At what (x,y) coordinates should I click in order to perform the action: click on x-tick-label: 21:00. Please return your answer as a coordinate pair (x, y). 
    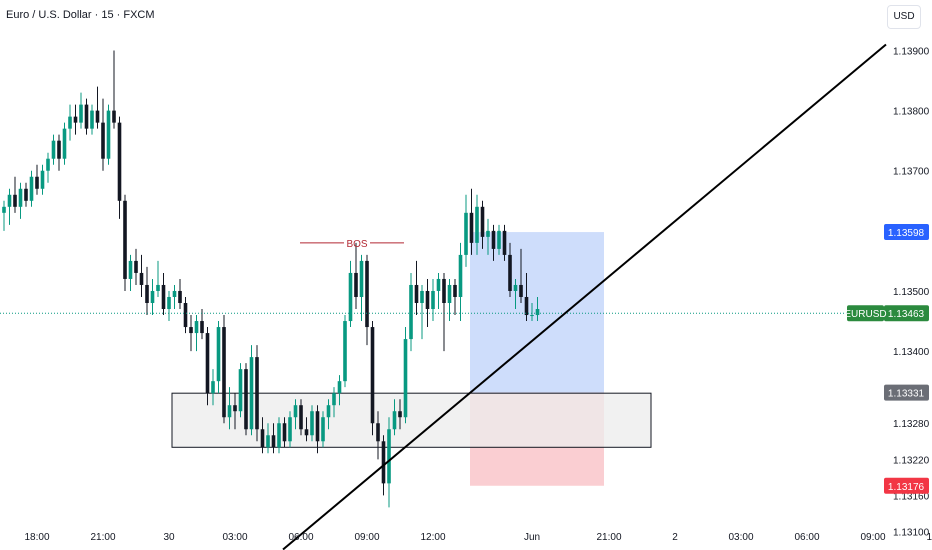
    Looking at the image, I should click on (102, 537).